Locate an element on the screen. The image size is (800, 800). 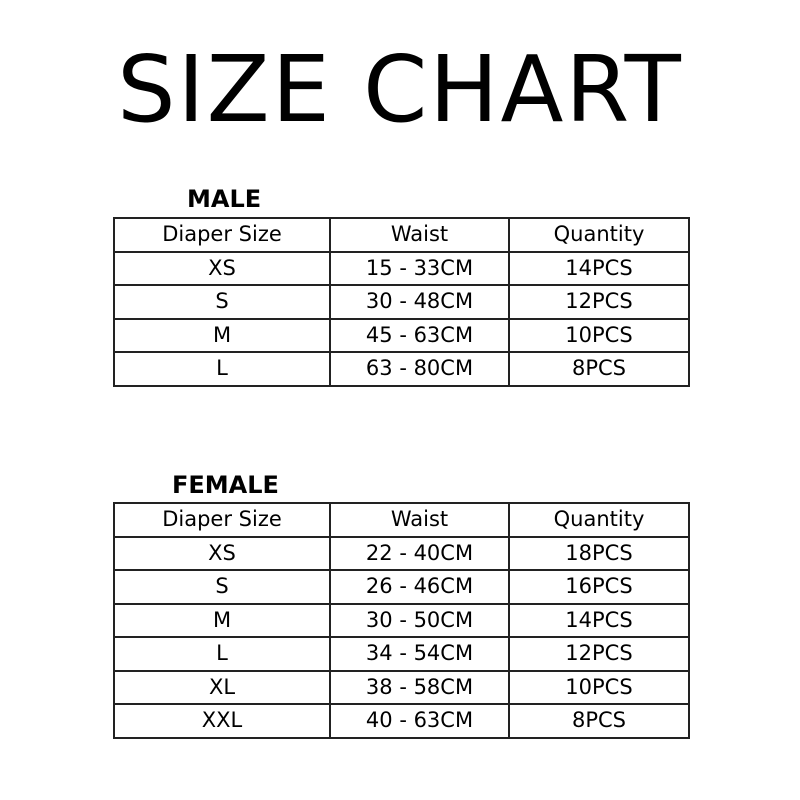
table-row: XL 38 - 58CM 10PCS is located at coordinates (401, 687).